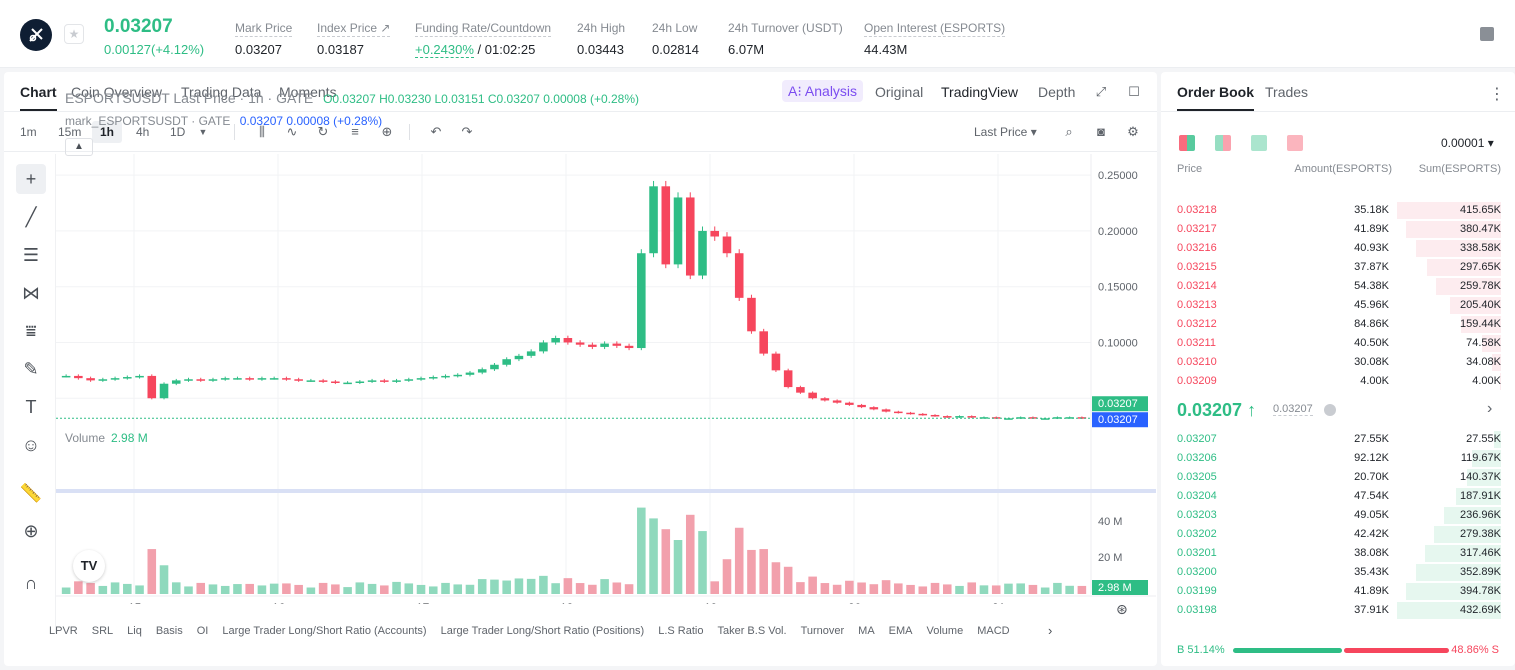  What do you see at coordinates (1330, 410) in the screenshot?
I see `mark-info-icon` at bounding box center [1330, 410].